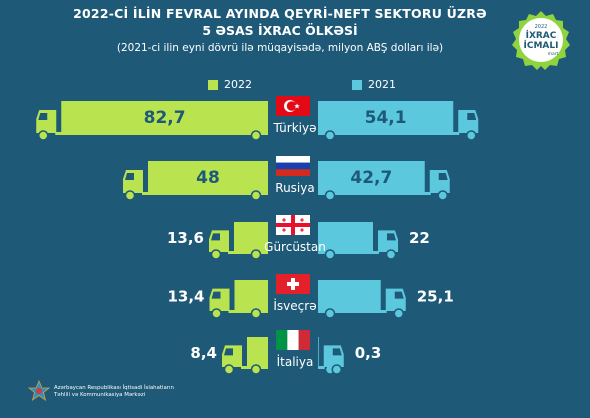 The width and height of the screenshot is (590, 418). I want to click on russia-flag-icon, so click(293, 166).